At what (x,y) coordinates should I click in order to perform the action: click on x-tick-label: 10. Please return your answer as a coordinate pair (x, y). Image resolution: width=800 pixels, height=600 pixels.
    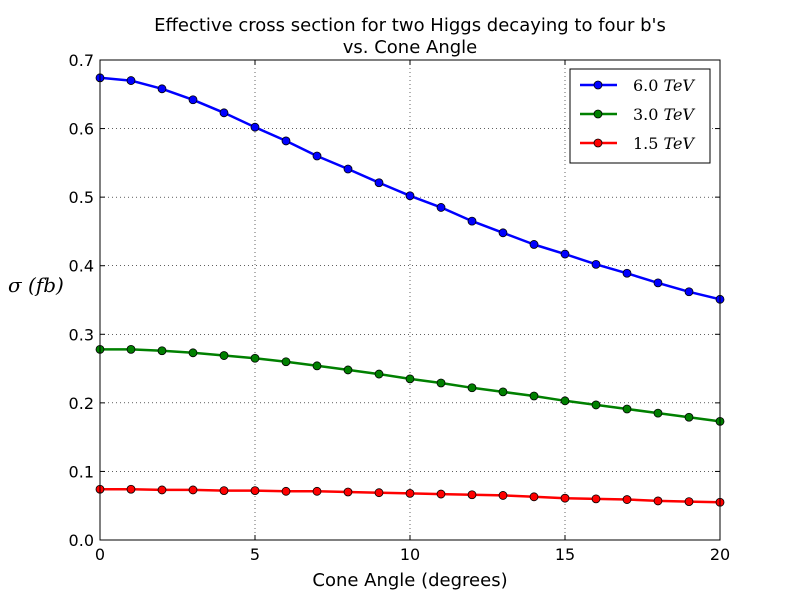
    Looking at the image, I should click on (410, 554).